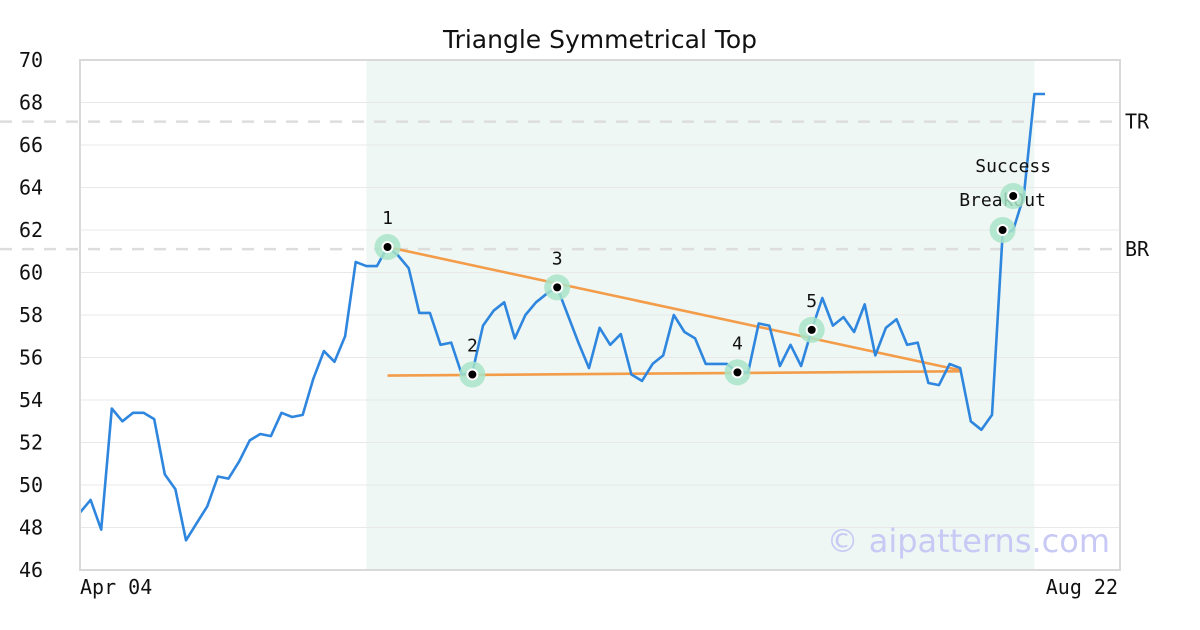  Describe the element at coordinates (737, 343) in the screenshot. I see `pivot-label: 4` at that location.